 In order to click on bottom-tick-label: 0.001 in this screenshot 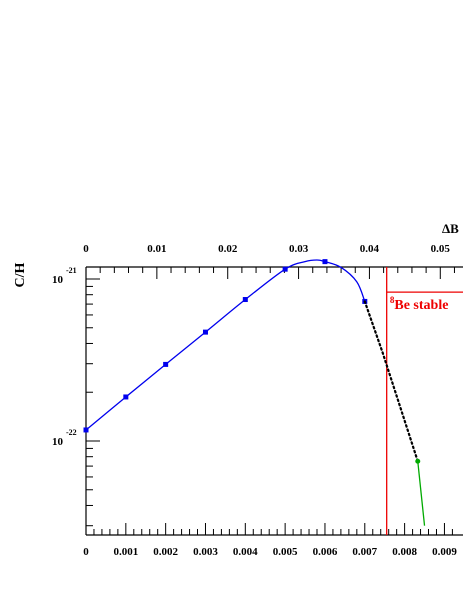, I will do `click(125, 552)`.